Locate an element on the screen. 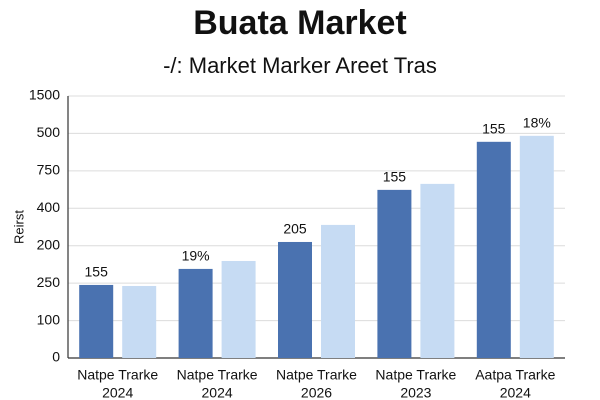 This screenshot has width=600, height=400. x-tick-label: Aatpa Trarke is located at coordinates (515, 375).